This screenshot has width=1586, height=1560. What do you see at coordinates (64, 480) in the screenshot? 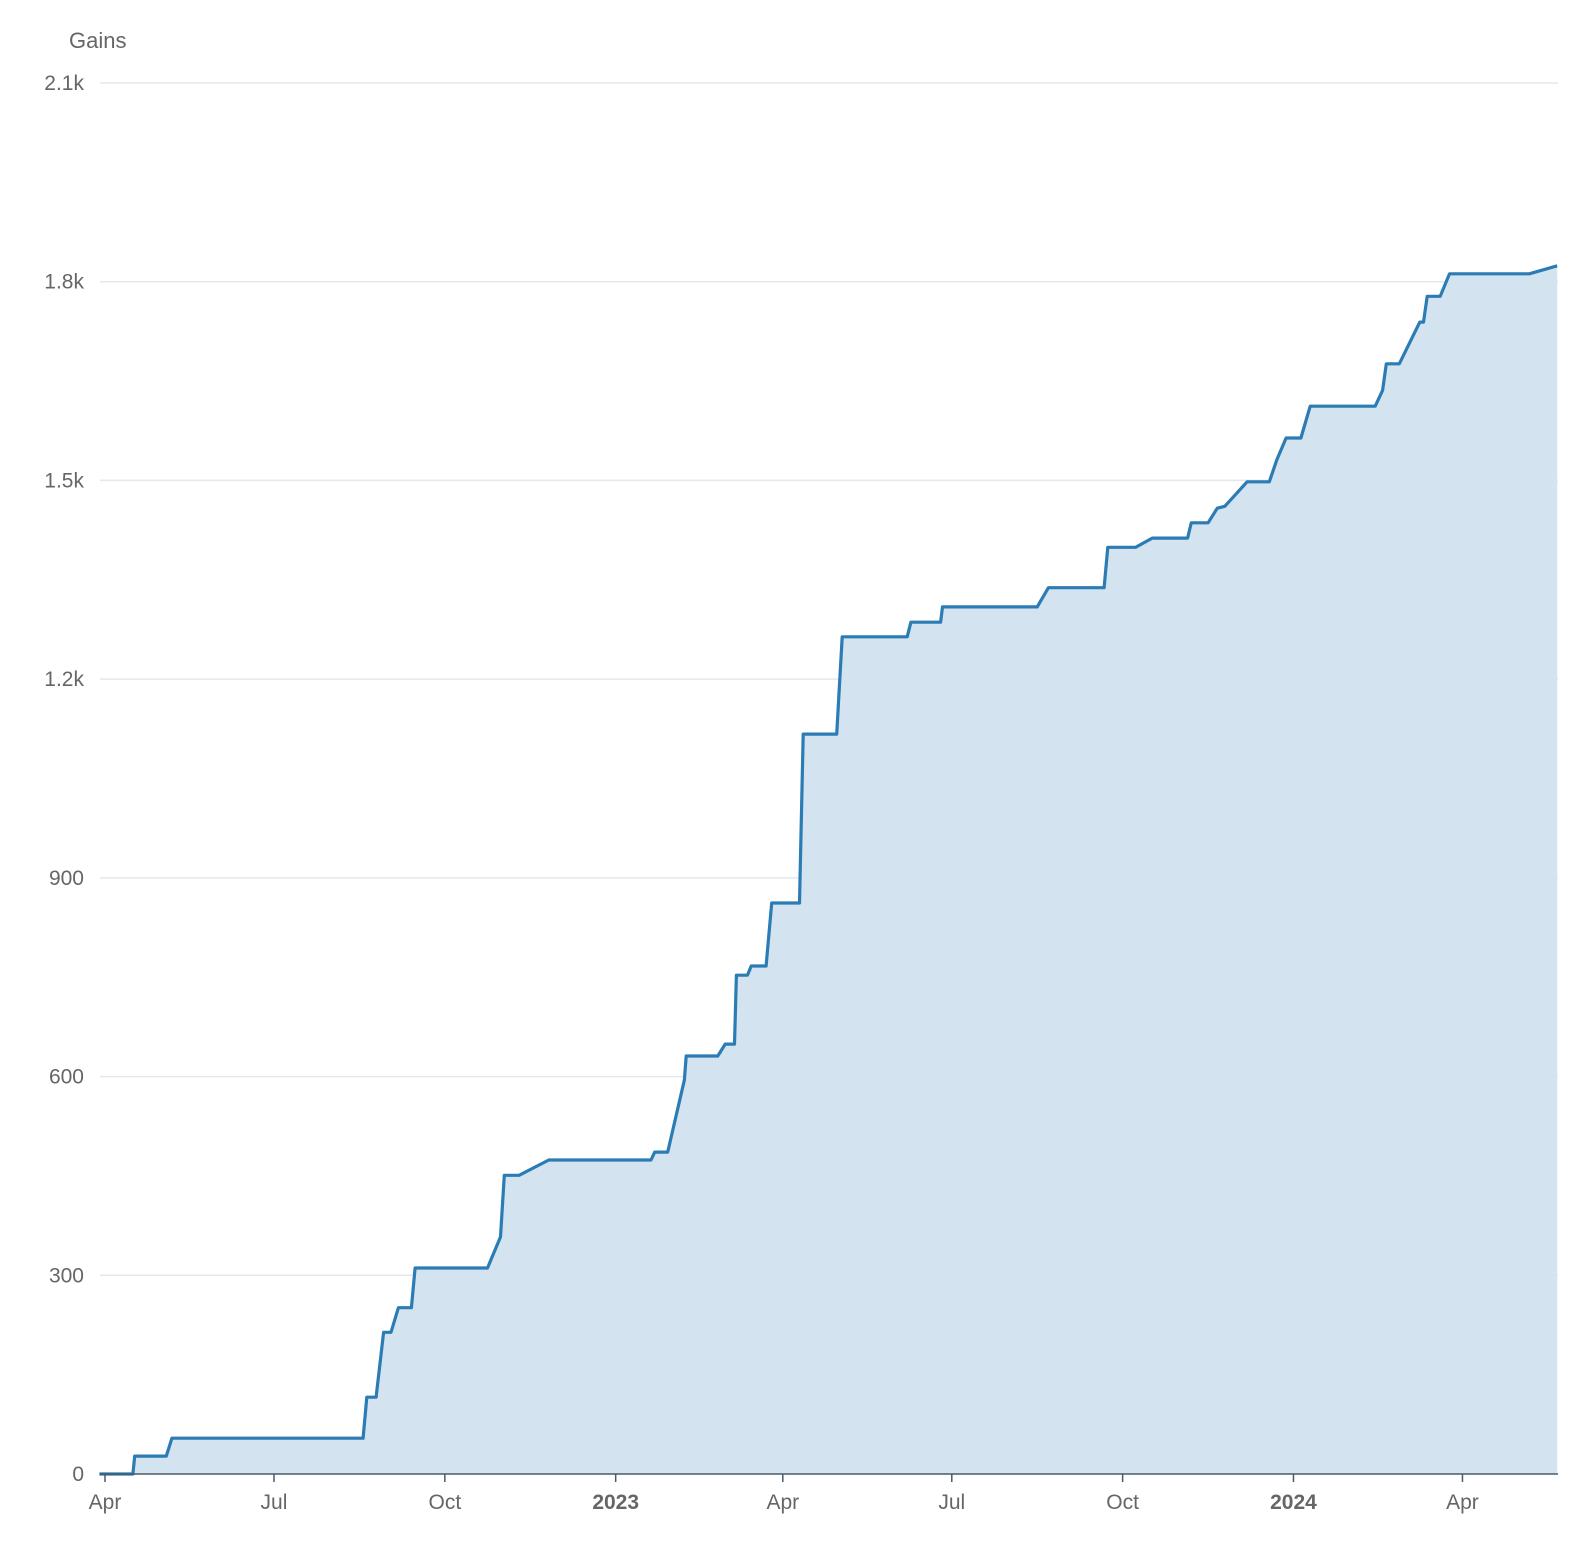
I see `y-tick-label: 1.5k` at bounding box center [64, 480].